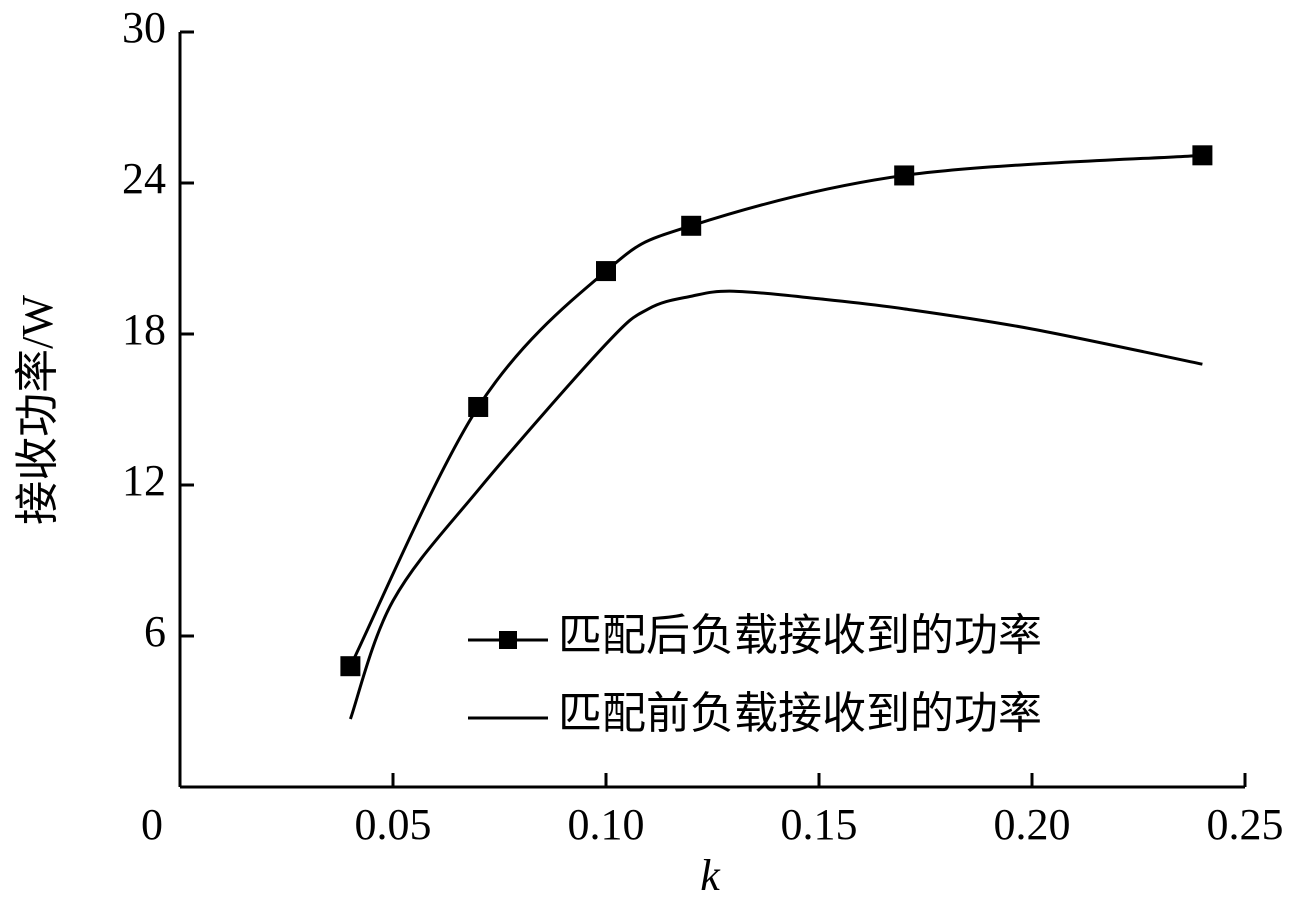 The width and height of the screenshot is (1296, 918). Describe the element at coordinates (606, 824) in the screenshot. I see `x-tick-label: 0.10` at that location.